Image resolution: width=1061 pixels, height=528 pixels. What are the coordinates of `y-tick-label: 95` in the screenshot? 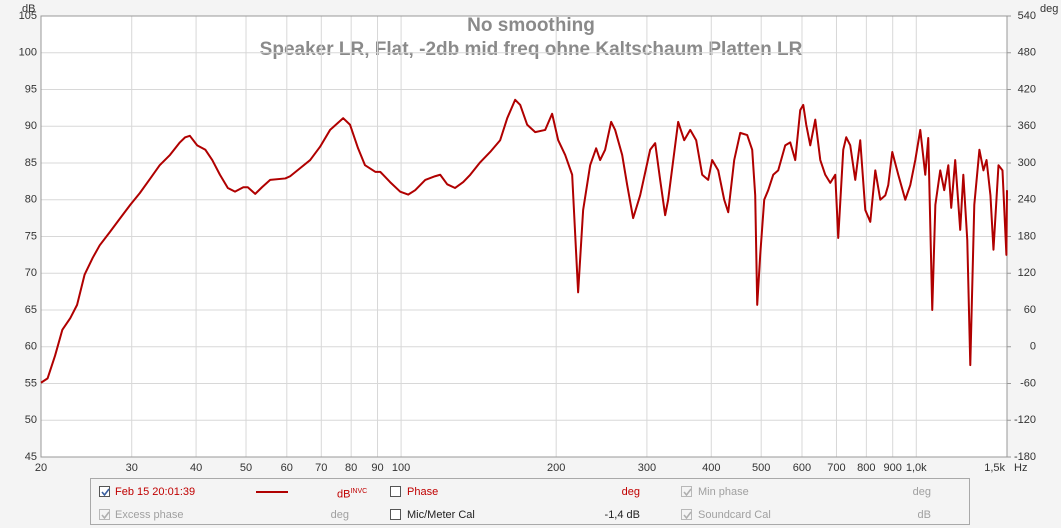 It's located at (31, 89).